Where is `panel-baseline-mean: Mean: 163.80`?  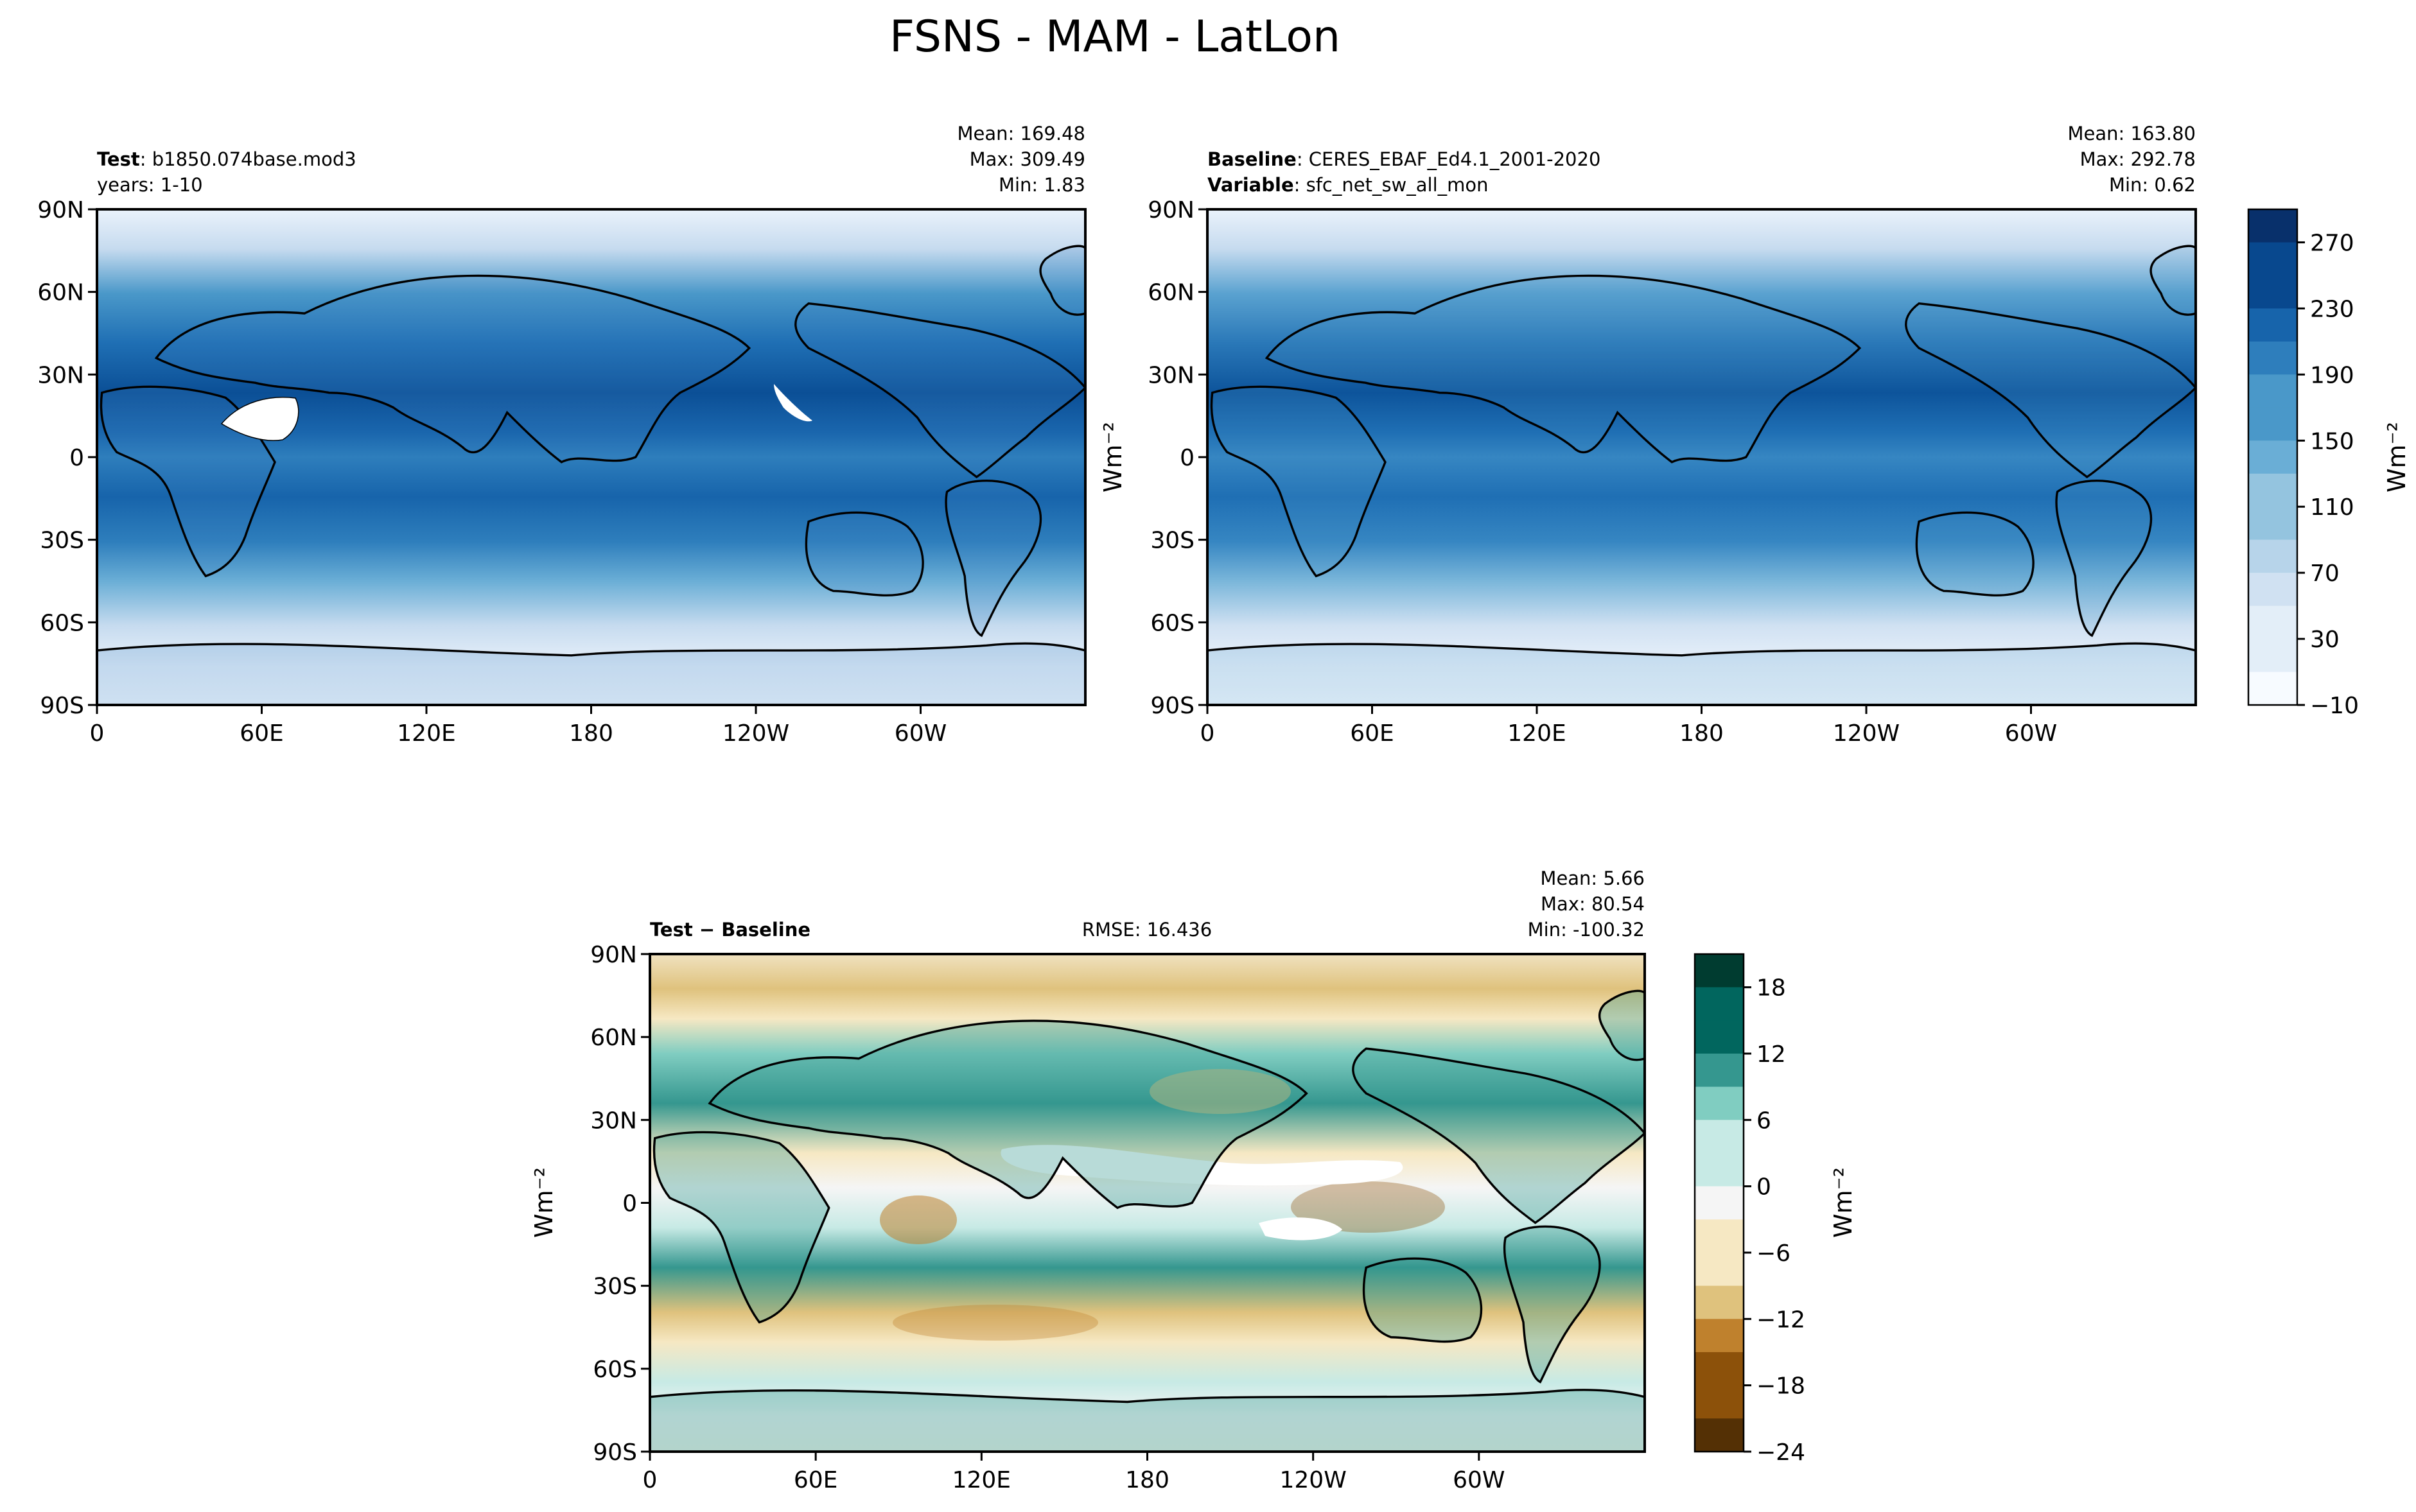
panel-baseline-mean: Mean: 163.80 is located at coordinates (2132, 133).